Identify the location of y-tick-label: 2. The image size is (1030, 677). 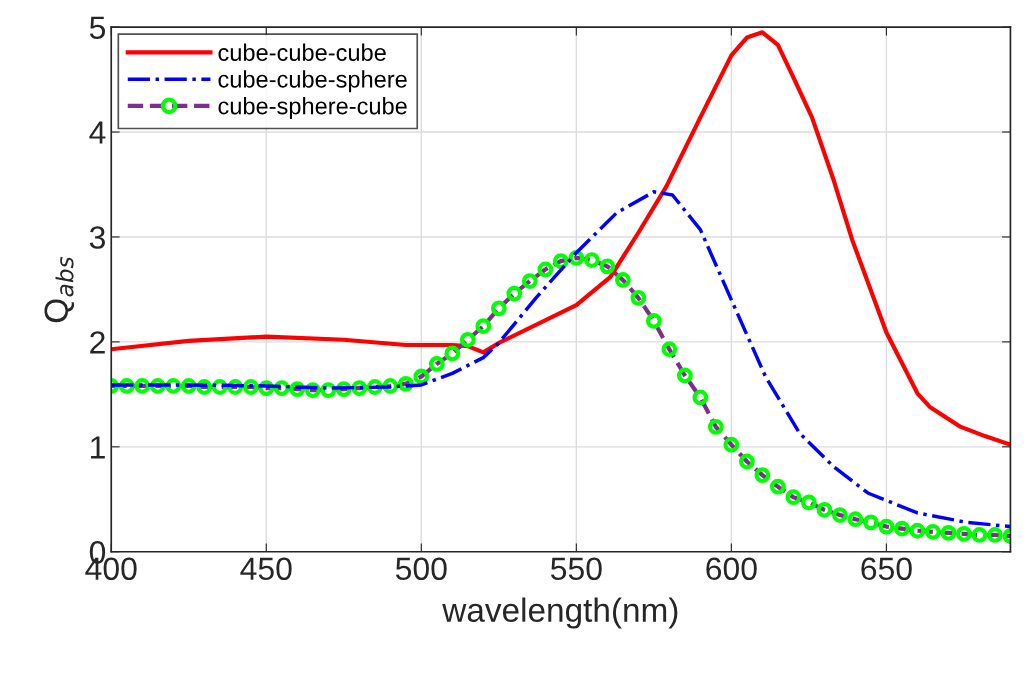
(97, 342).